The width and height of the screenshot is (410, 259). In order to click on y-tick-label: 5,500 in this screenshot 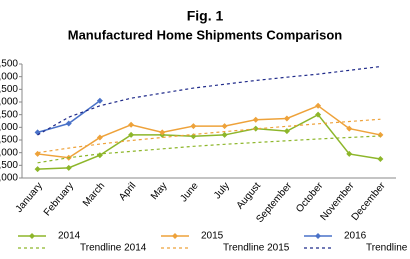, I will do `click(9, 140)`.